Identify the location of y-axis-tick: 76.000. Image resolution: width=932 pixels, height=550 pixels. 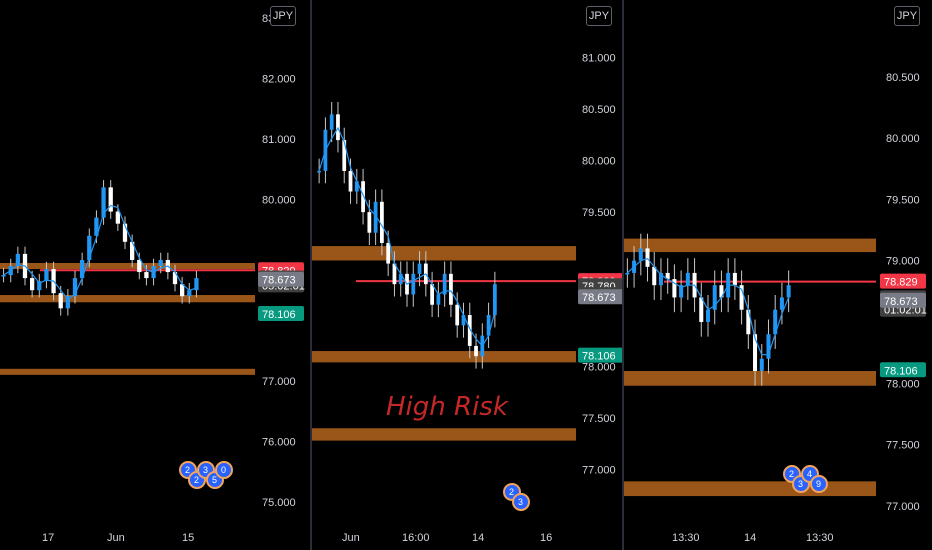
(279, 442).